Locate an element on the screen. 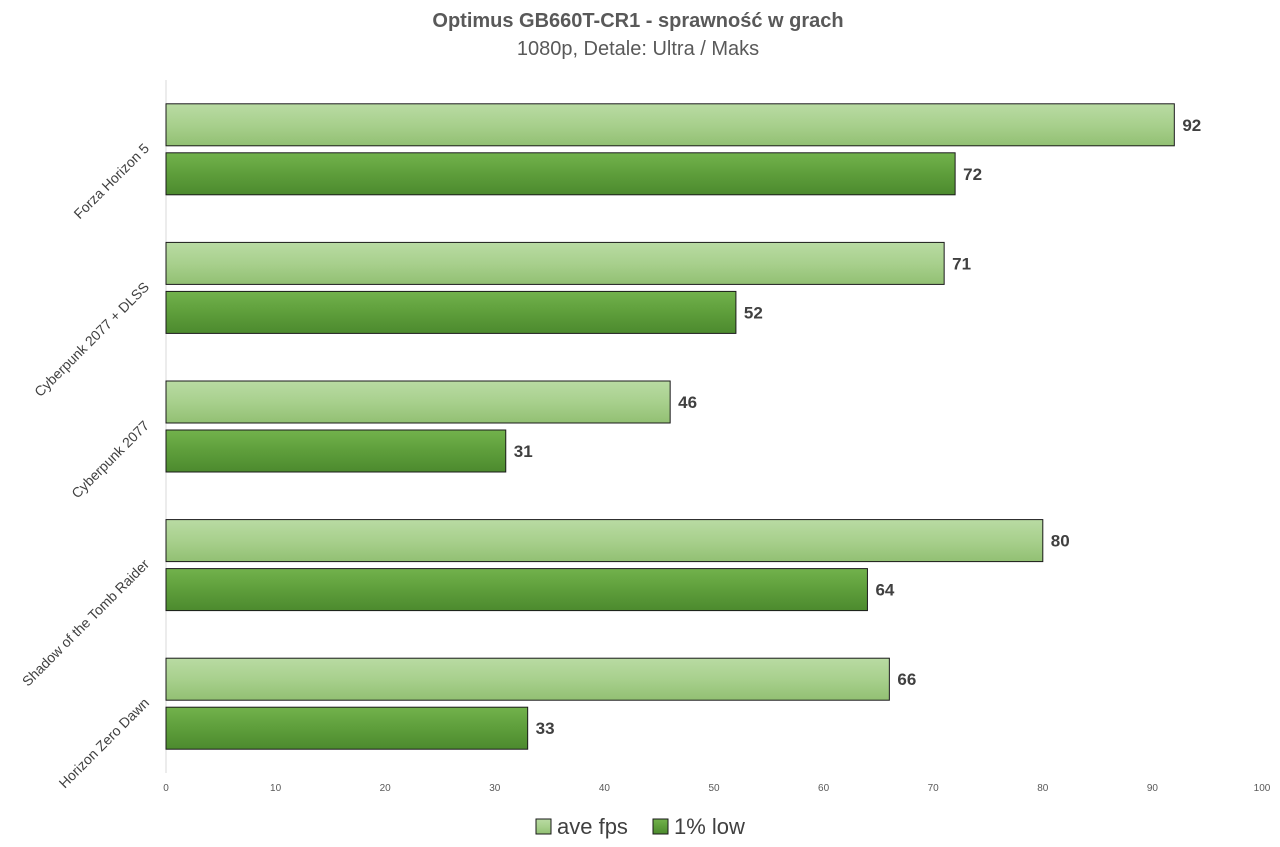 This screenshot has height=847, width=1280. data-label: 33 is located at coordinates (545, 728).